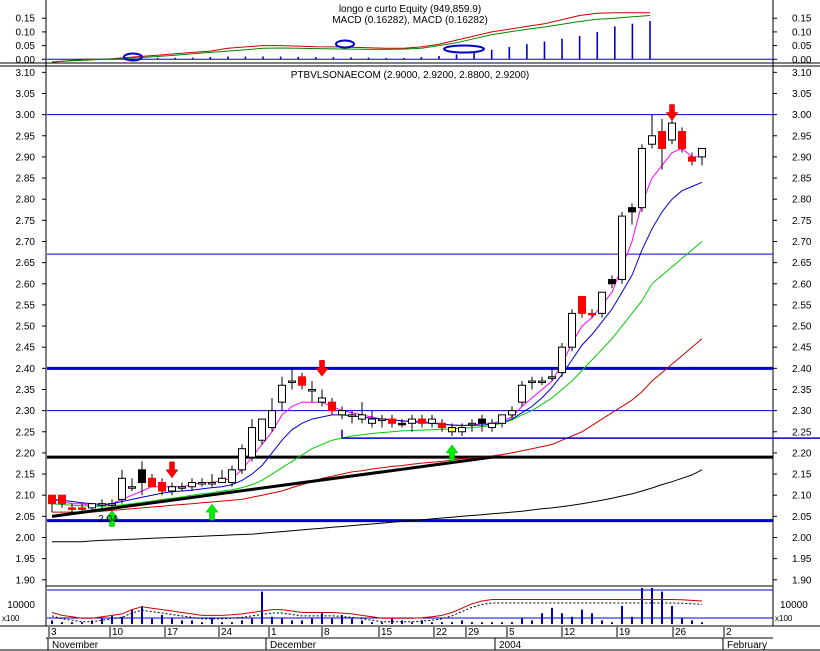 Image resolution: width=820 pixels, height=651 pixels. What do you see at coordinates (26, 411) in the screenshot?
I see `price-tick-left: 2.30` at bounding box center [26, 411].